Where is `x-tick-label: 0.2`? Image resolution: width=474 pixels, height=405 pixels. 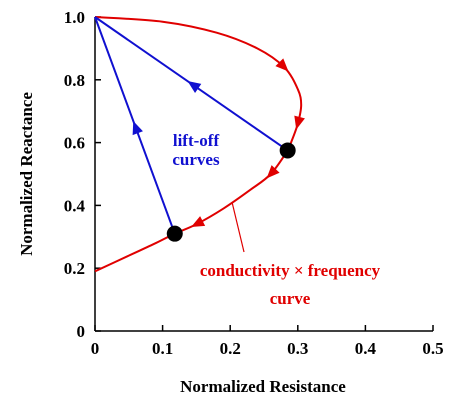 x-tick-label: 0.2 is located at coordinates (230, 348).